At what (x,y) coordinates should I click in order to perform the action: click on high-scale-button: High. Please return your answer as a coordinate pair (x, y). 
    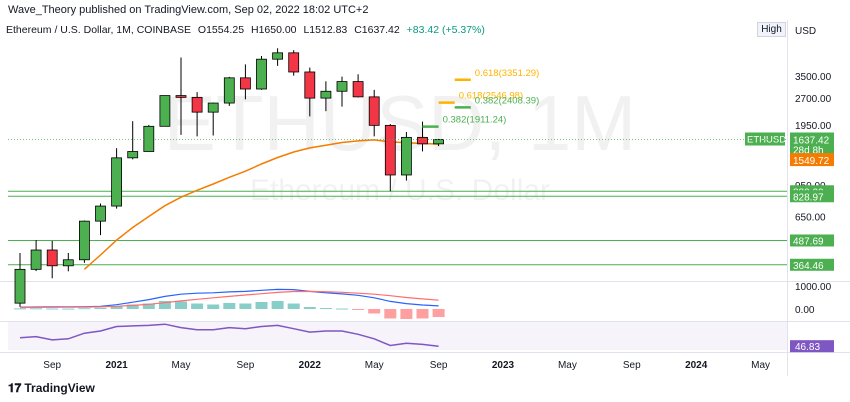
    Looking at the image, I should click on (771, 29).